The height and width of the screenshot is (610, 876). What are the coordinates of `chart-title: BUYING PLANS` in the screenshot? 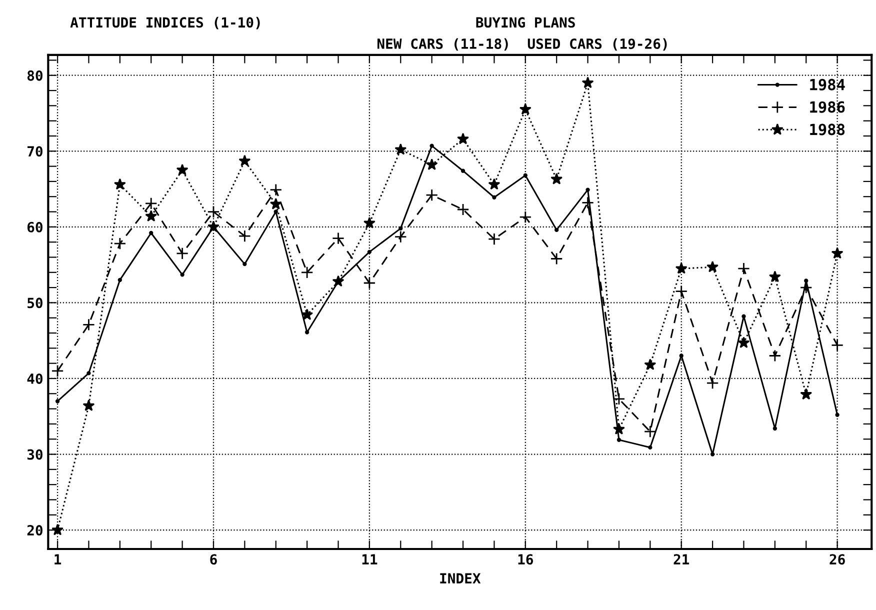 It's located at (525, 22).